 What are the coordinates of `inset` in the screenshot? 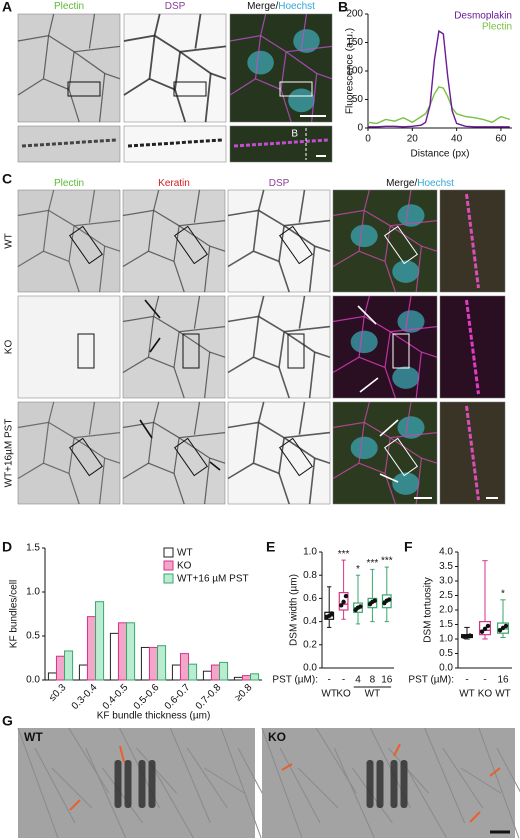 It's located at (472, 347).